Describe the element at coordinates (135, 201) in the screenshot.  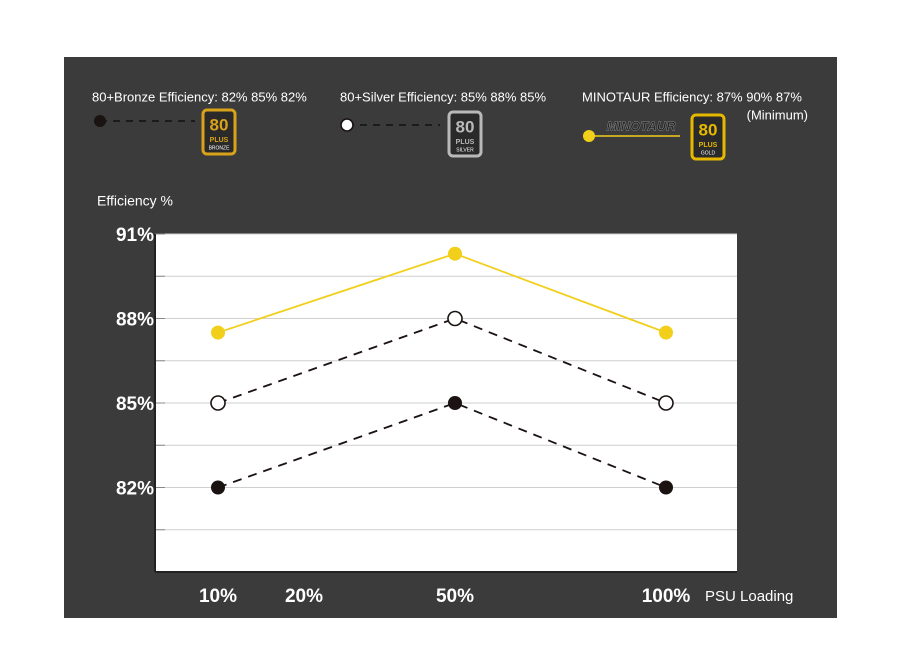
I see `y-axis-label: Efficiency %` at that location.